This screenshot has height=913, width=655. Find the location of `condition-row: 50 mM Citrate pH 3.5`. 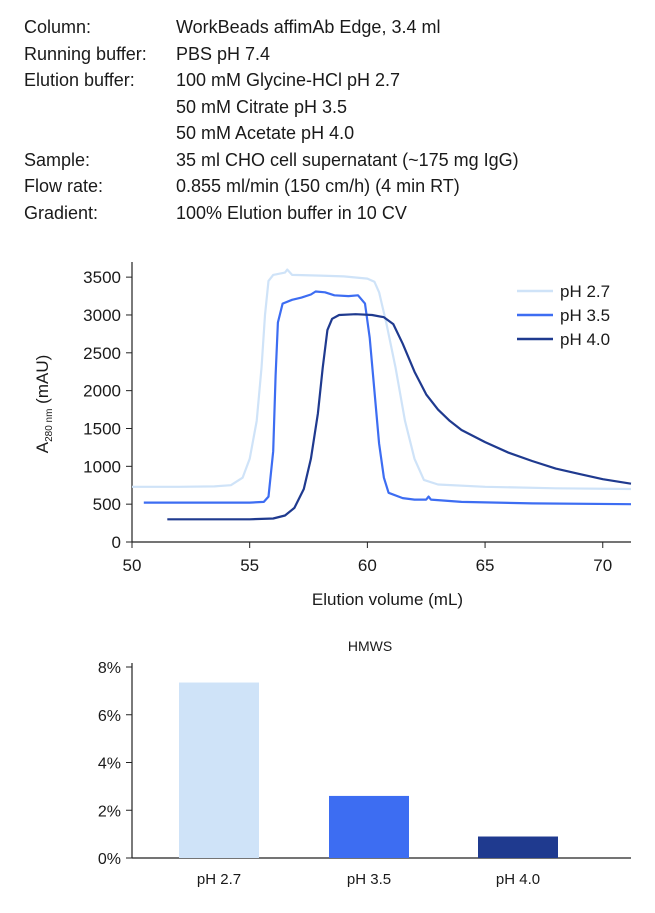

condition-row: 50 mM Citrate pH 3.5 is located at coordinates (271, 107).